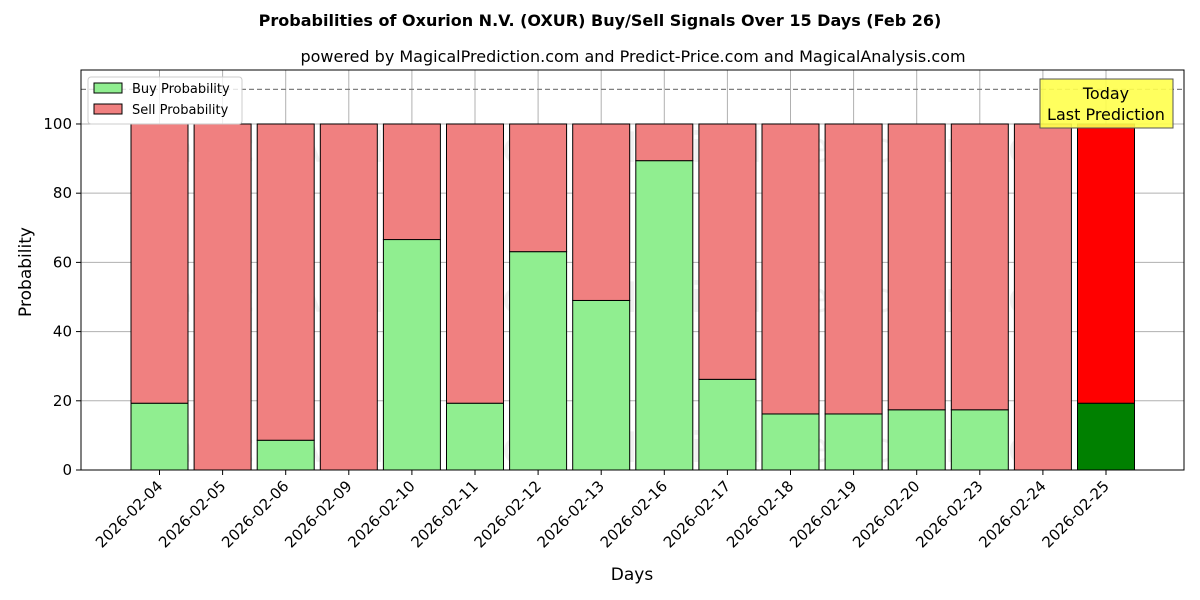 This screenshot has height=600, width=1200. Describe the element at coordinates (508, 514) in the screenshot. I see `x-tick-label: 2026-02-12` at that location.